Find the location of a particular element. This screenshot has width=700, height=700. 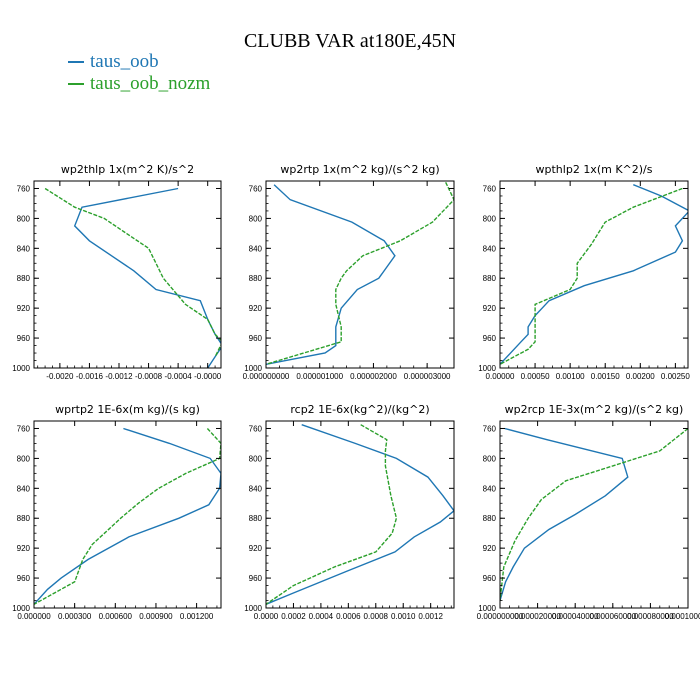

x-tick-label: 0.00000 is located at coordinates (500, 376).